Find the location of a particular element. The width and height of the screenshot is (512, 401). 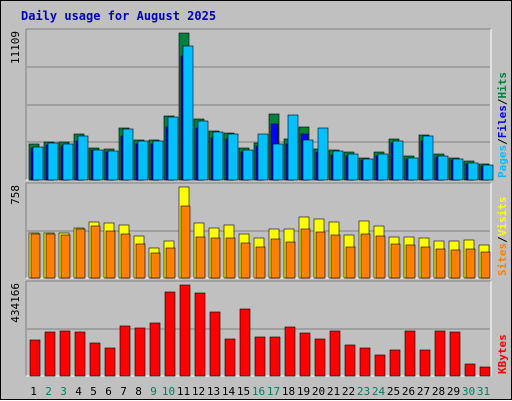

x-tick-day-15: 15 is located at coordinates (243, 391).